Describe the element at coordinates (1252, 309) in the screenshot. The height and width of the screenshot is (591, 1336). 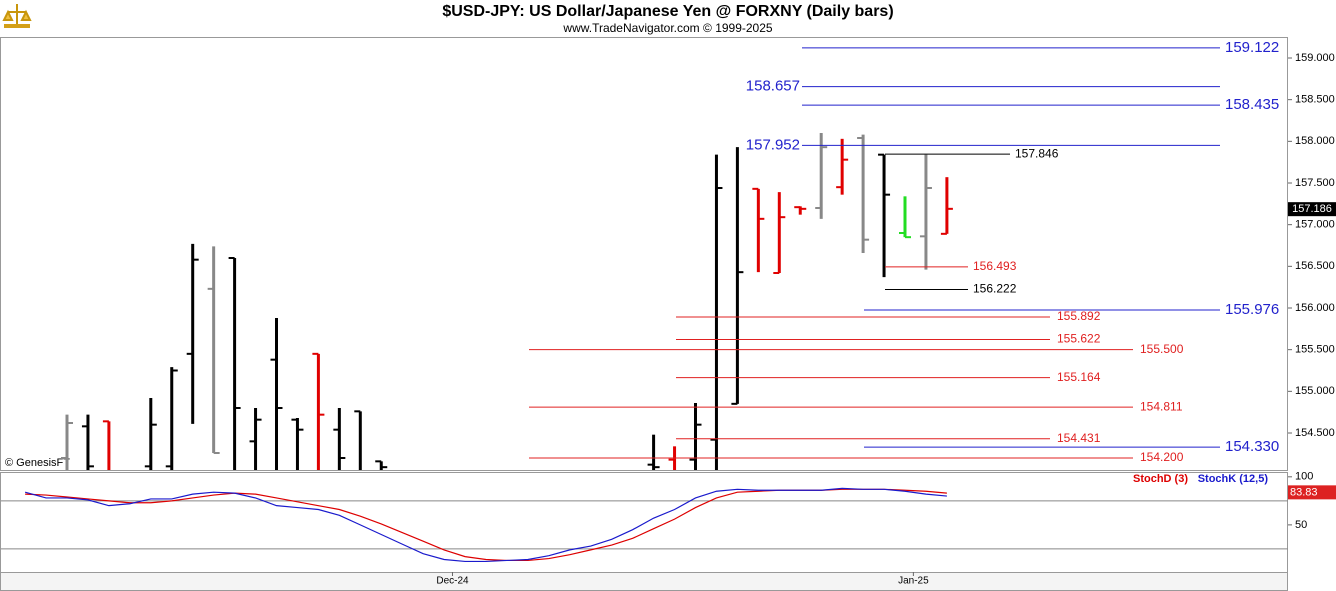
I see `level-label: 155.976` at that location.